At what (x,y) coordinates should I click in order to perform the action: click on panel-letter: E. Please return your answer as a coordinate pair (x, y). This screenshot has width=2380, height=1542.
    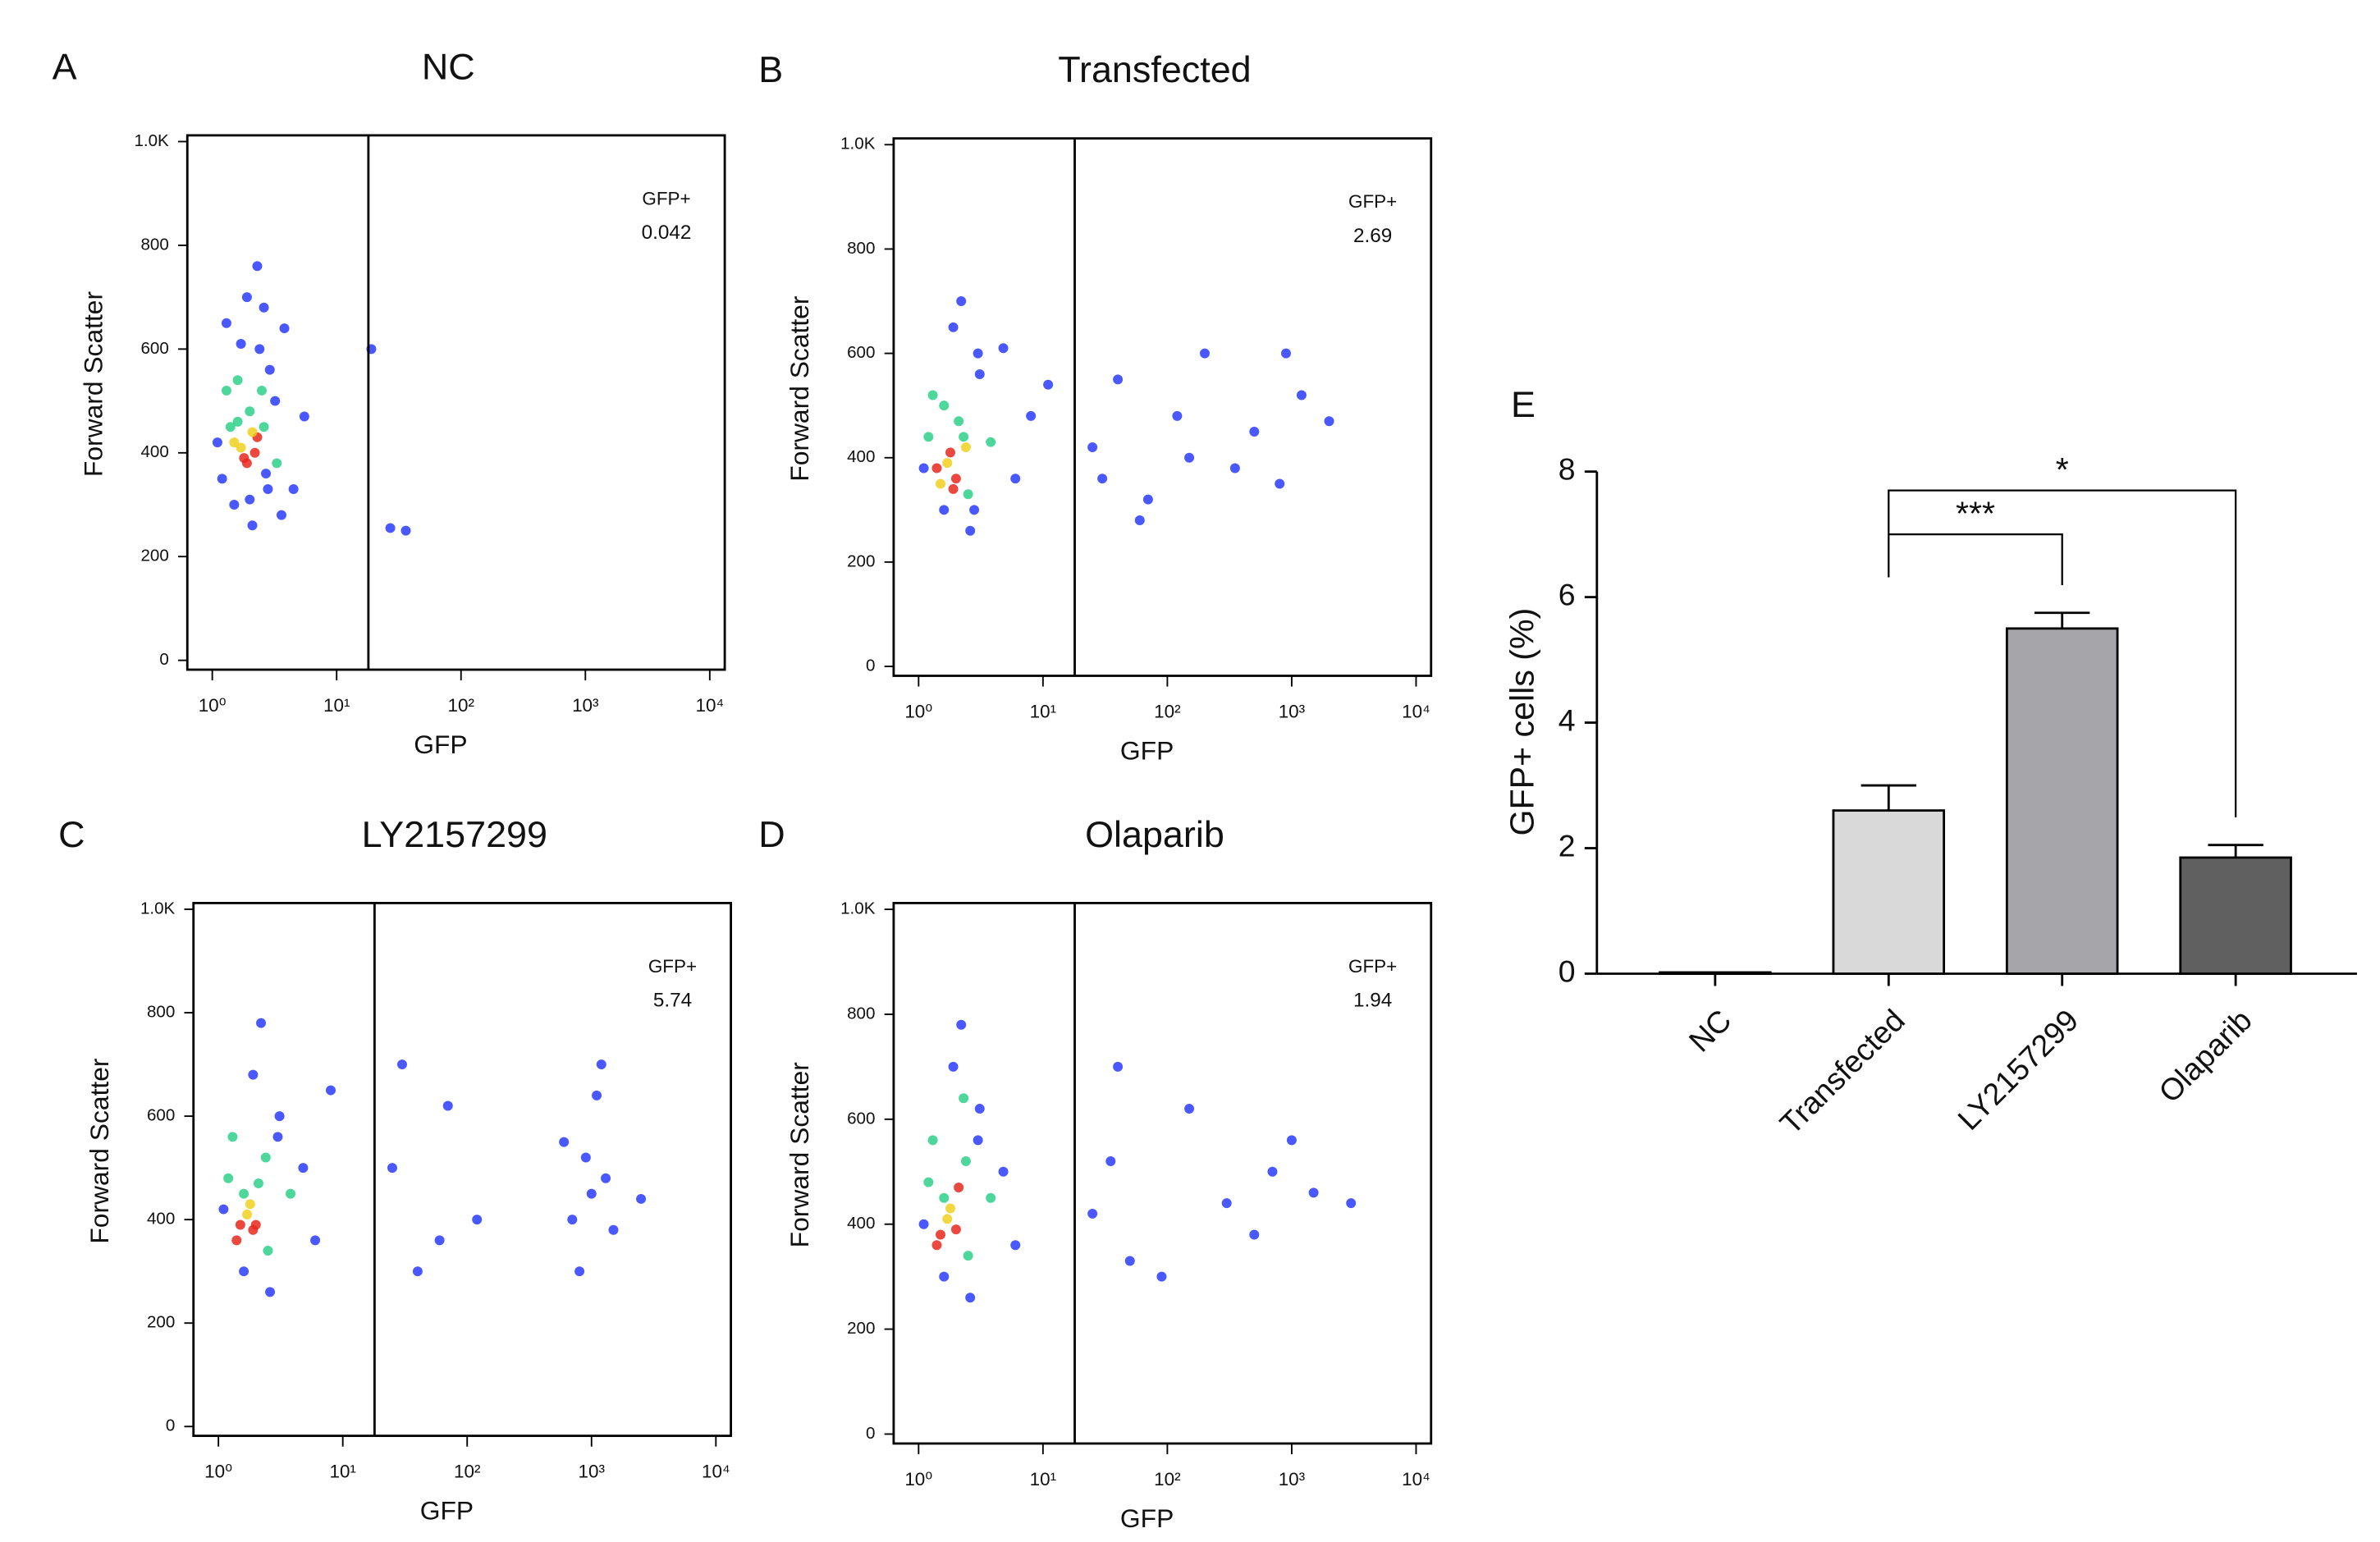
    Looking at the image, I should click on (1523, 404).